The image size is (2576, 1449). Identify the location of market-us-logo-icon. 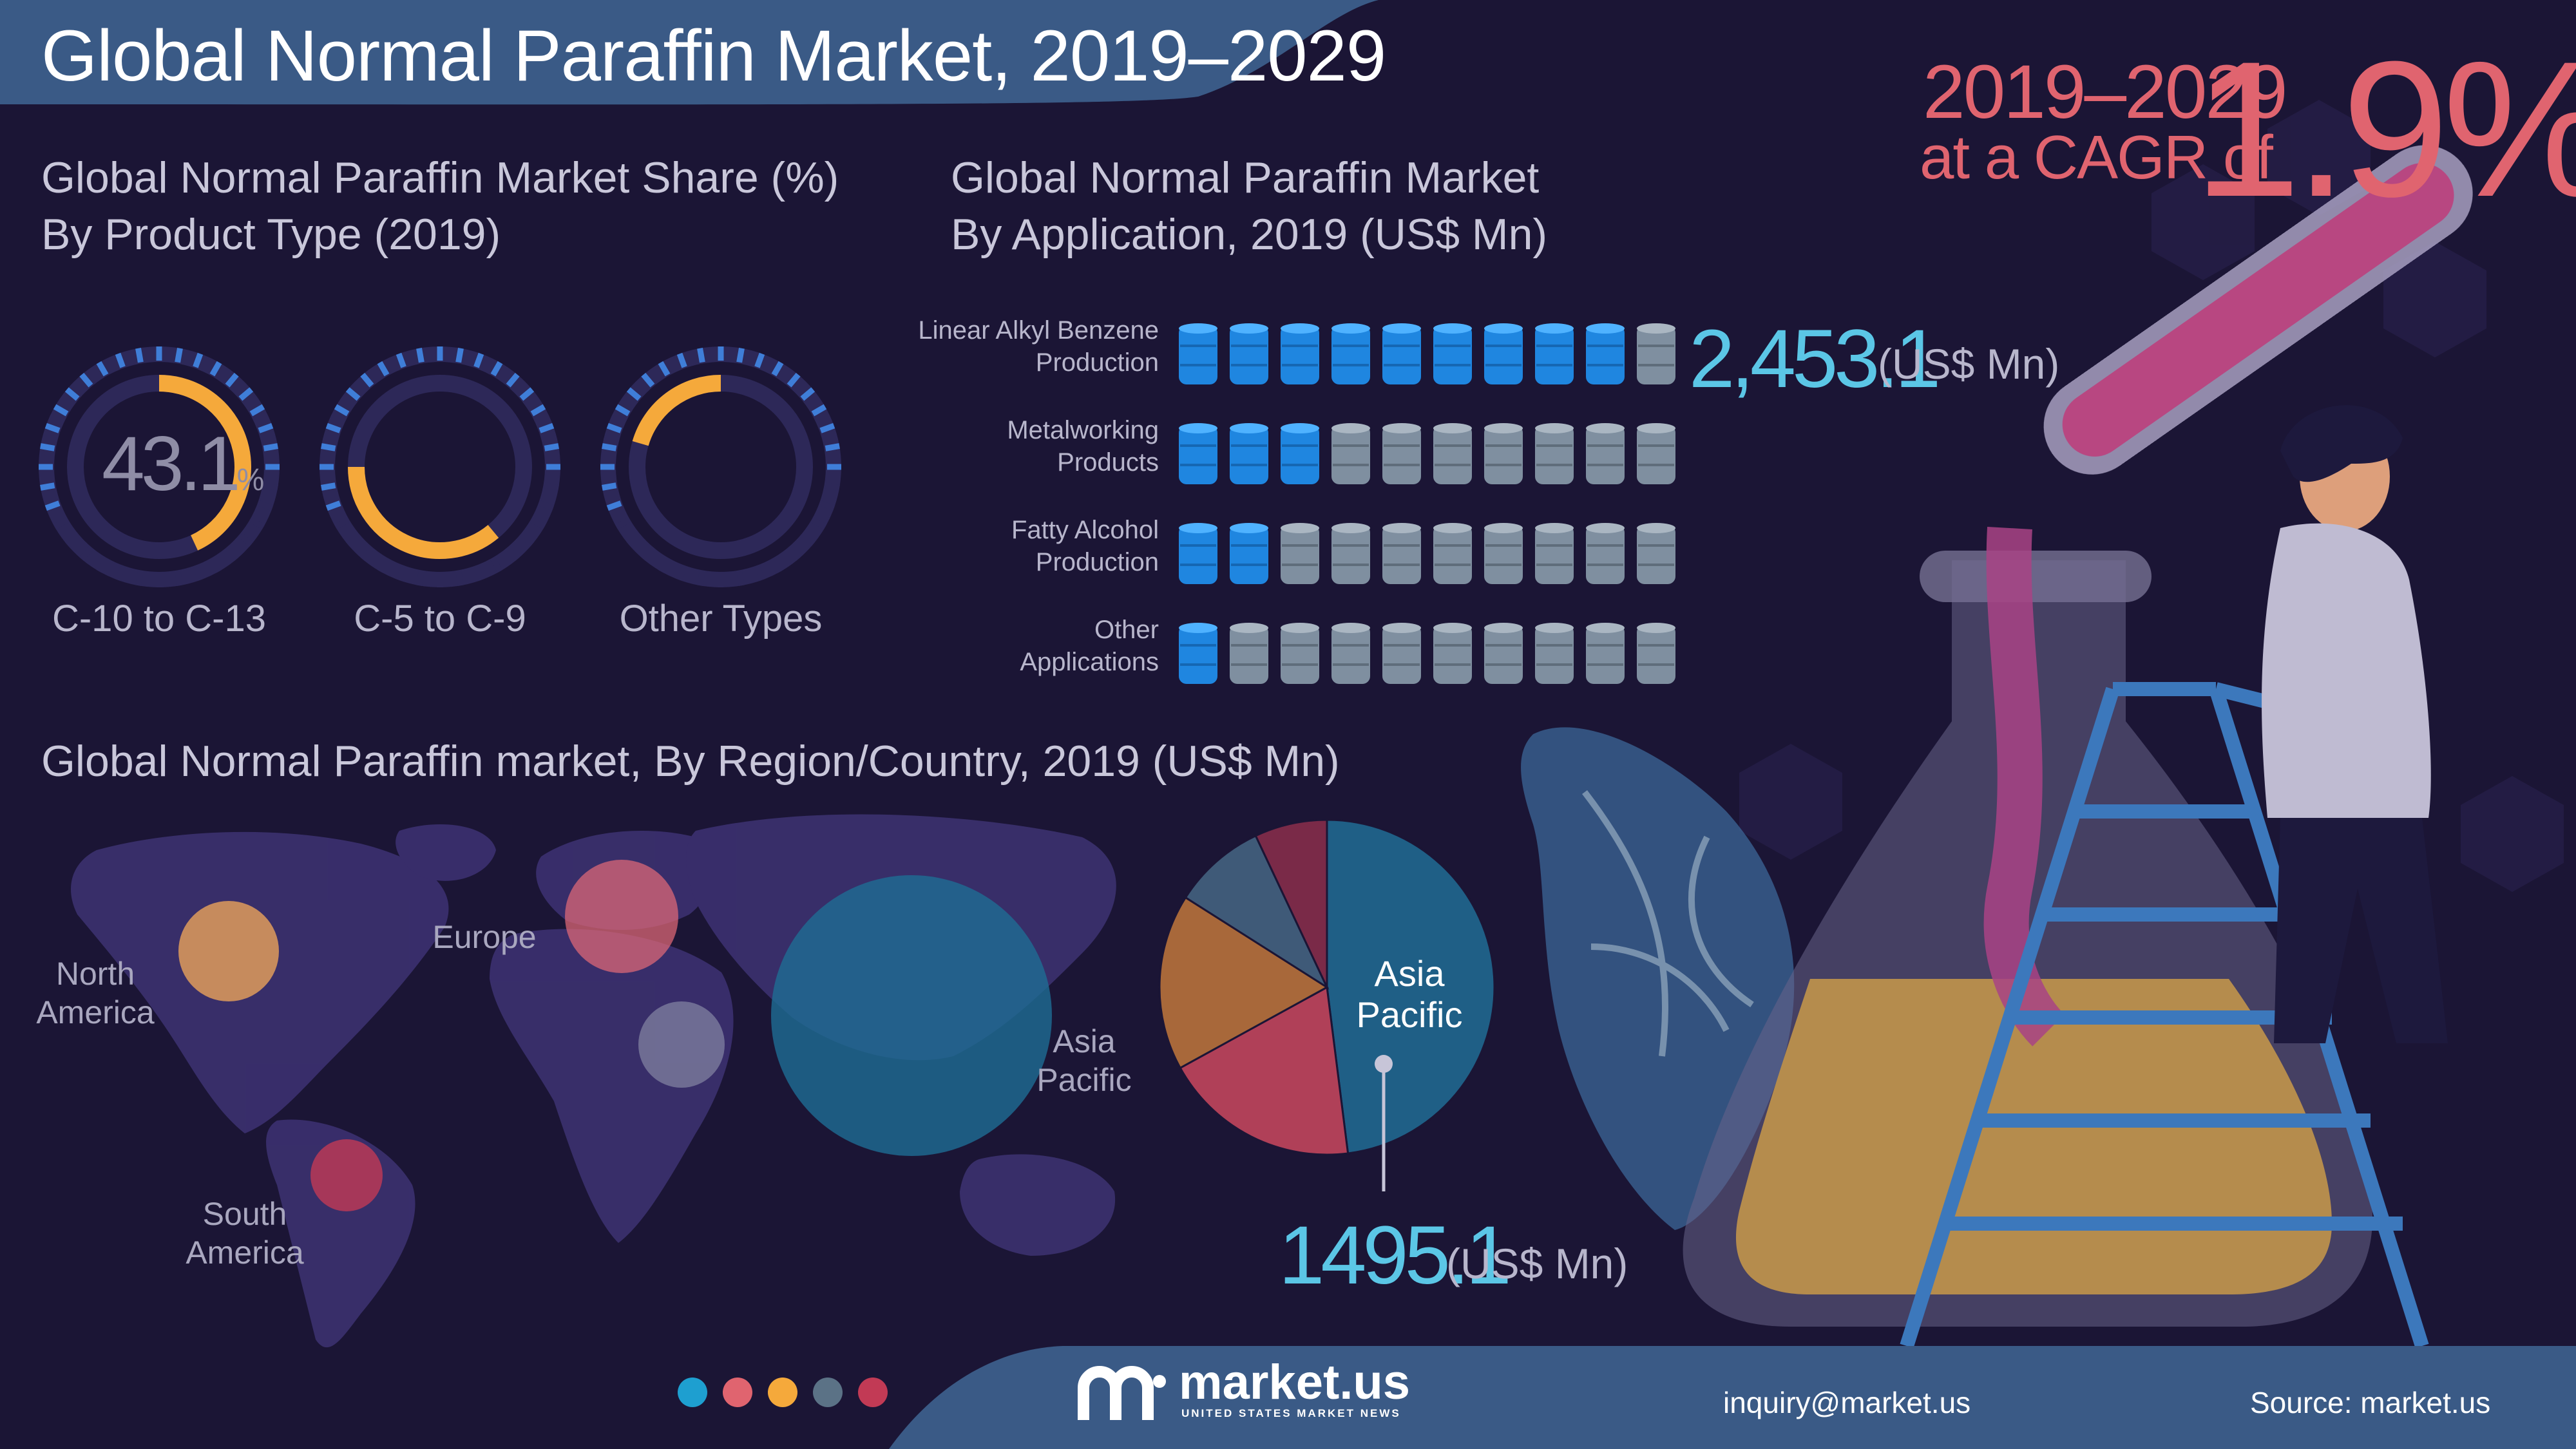
(1122, 1394).